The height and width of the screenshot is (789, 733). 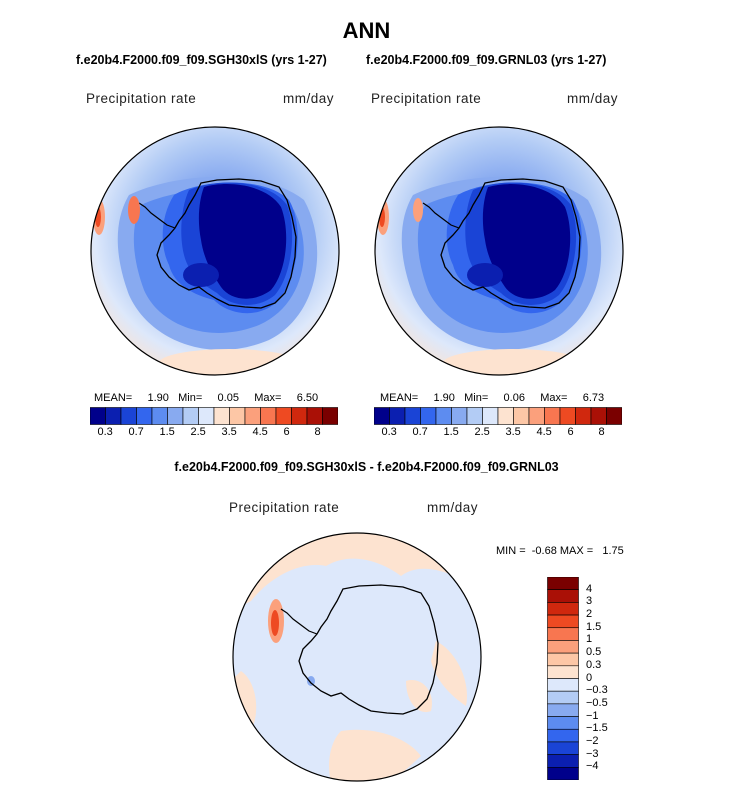 What do you see at coordinates (592, 766) in the screenshot?
I see `colorbar-tick-label: −4` at bounding box center [592, 766].